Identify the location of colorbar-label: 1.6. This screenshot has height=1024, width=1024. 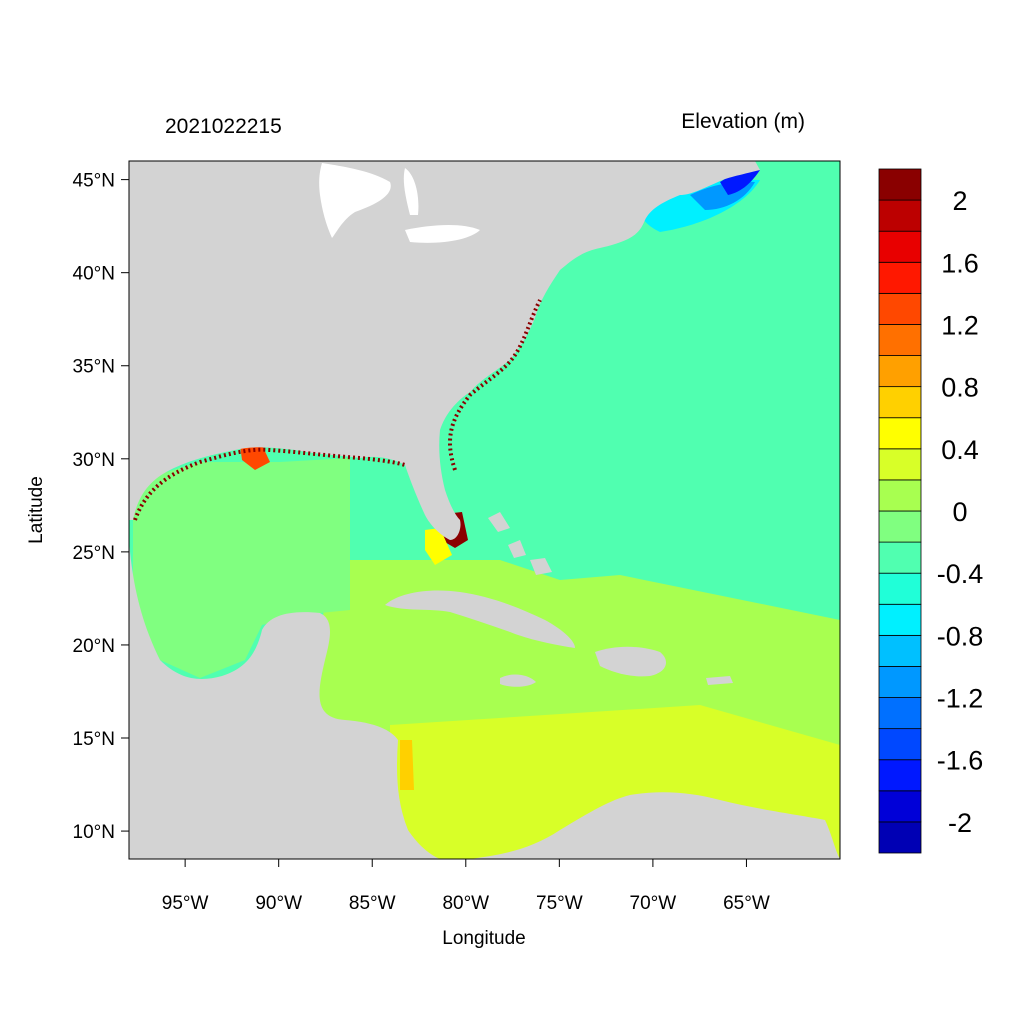
(960, 263).